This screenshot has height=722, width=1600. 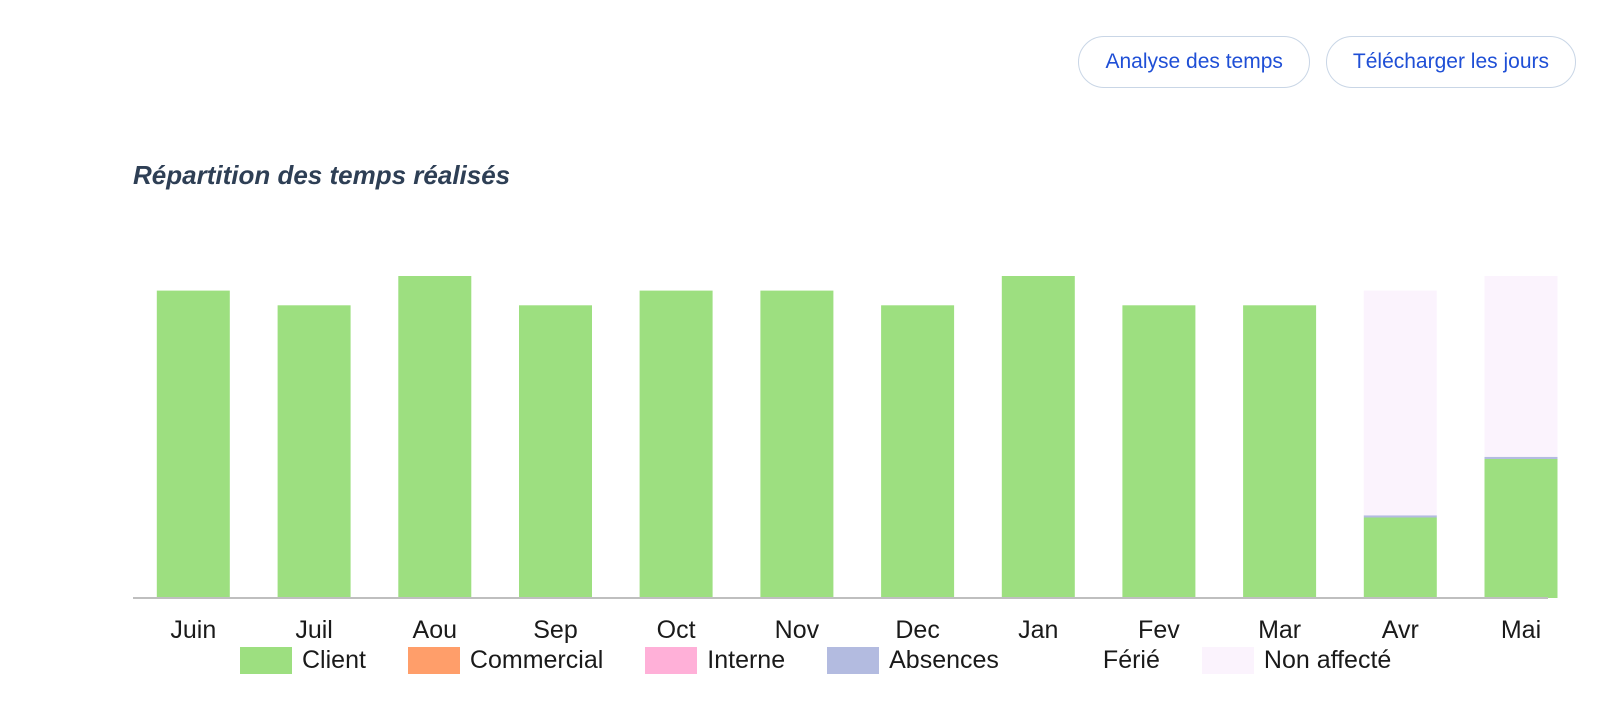 I want to click on bar-absences-avr, so click(x=1400, y=516).